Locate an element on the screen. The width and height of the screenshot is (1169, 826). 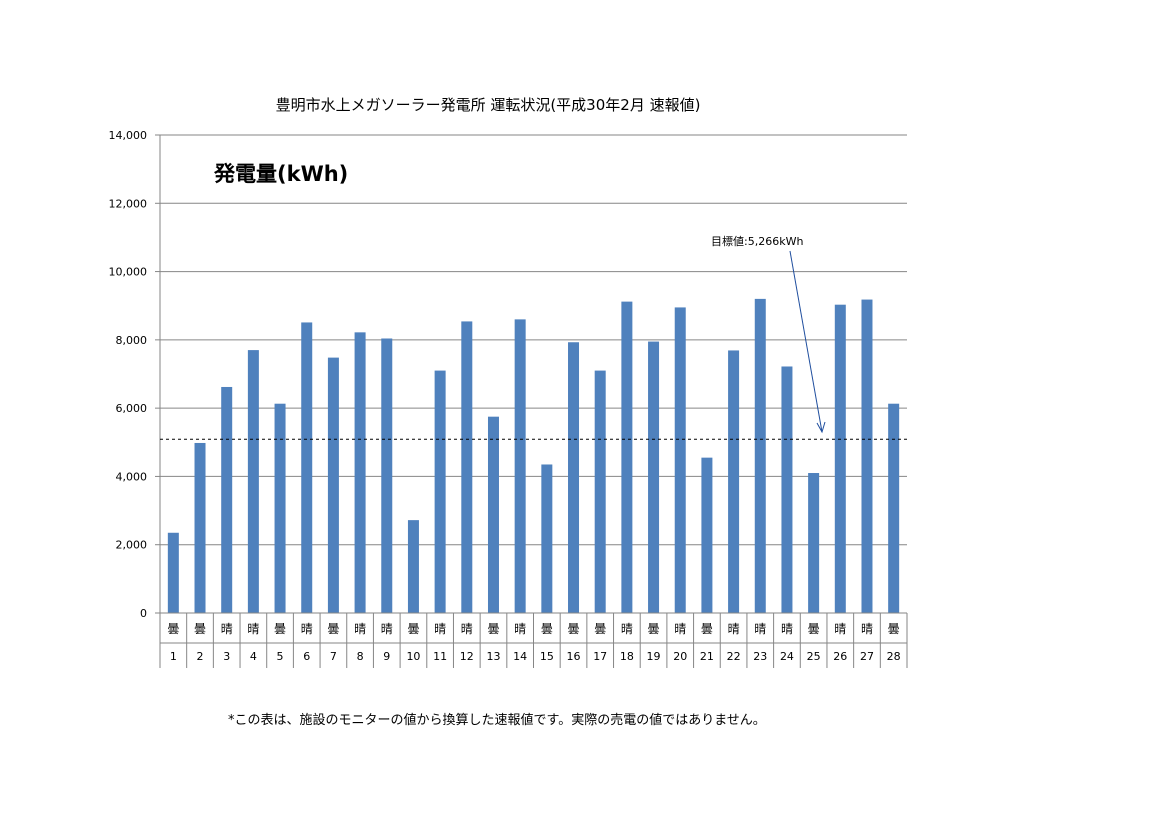
y-tick-label: 0 is located at coordinates (143, 613).